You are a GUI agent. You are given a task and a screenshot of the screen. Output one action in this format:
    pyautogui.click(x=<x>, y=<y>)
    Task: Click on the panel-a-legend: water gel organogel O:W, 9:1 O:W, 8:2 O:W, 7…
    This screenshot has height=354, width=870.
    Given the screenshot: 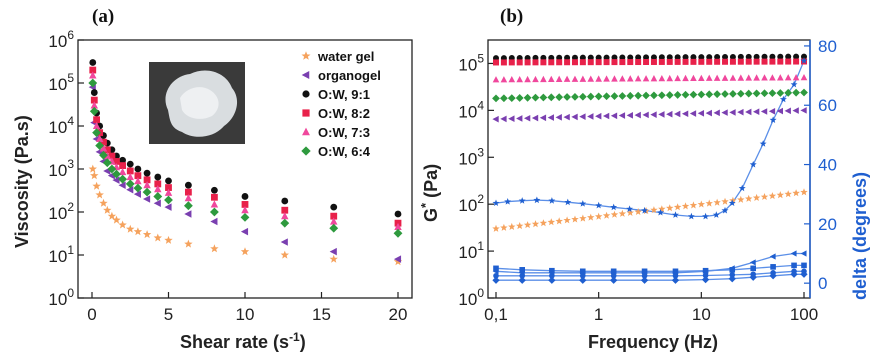 What is the action you would take?
    pyautogui.click(x=341, y=104)
    